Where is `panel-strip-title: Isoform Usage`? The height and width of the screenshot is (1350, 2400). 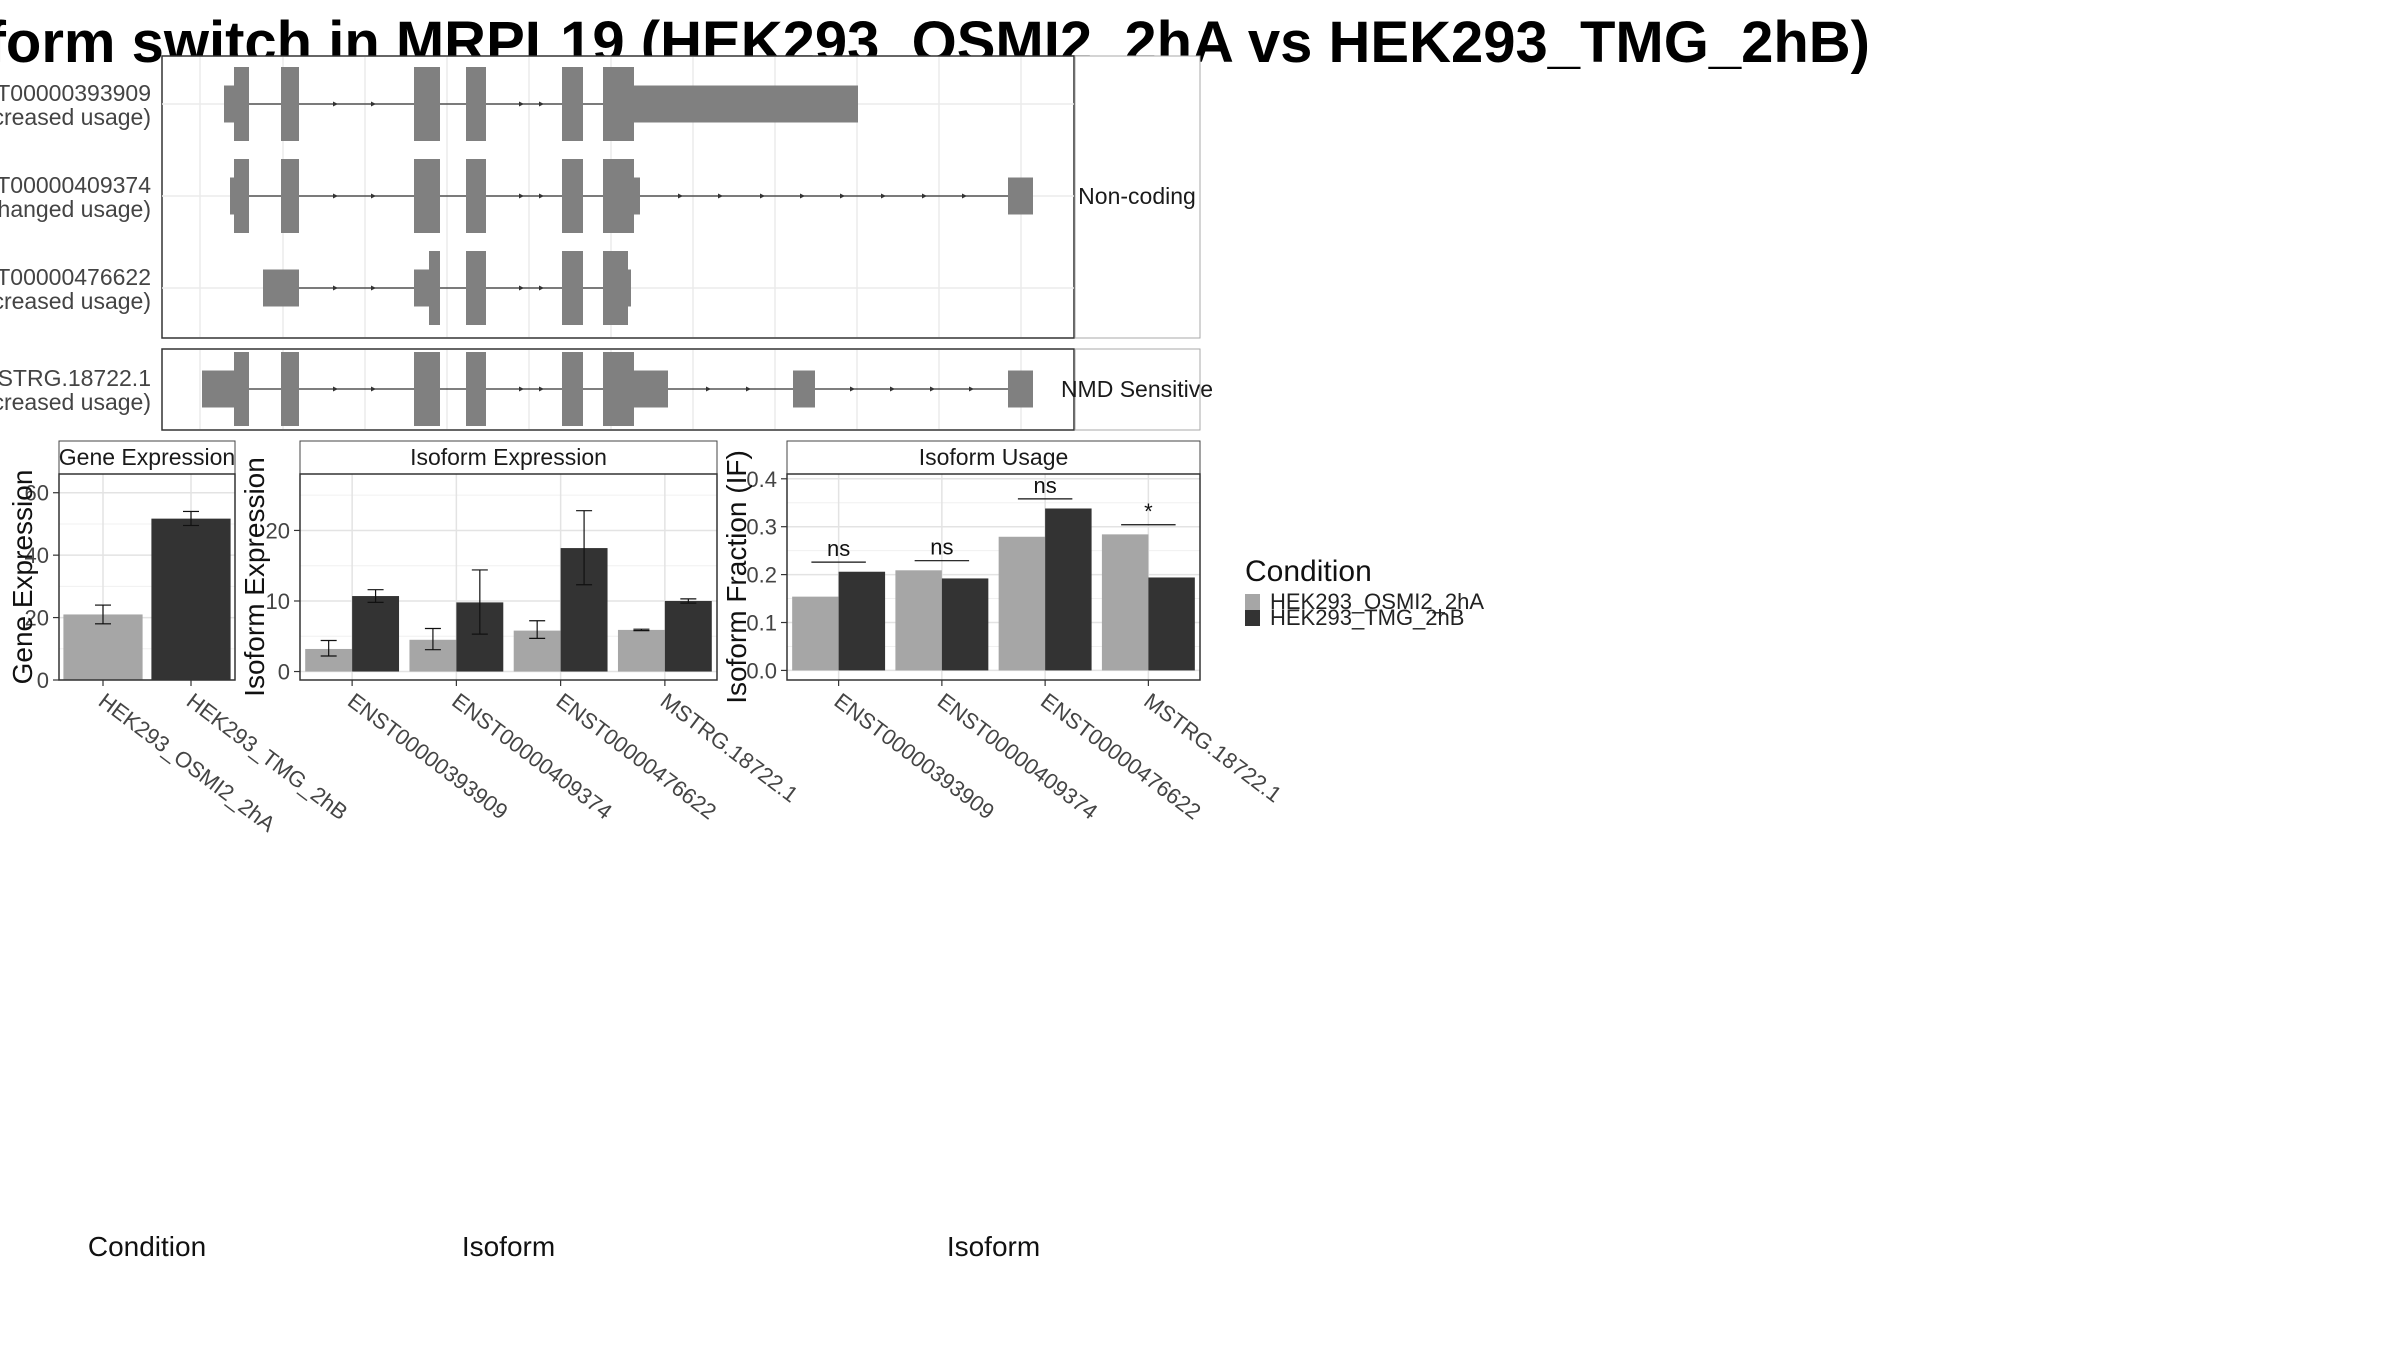 panel-strip-title: Isoform Usage is located at coordinates (994, 457).